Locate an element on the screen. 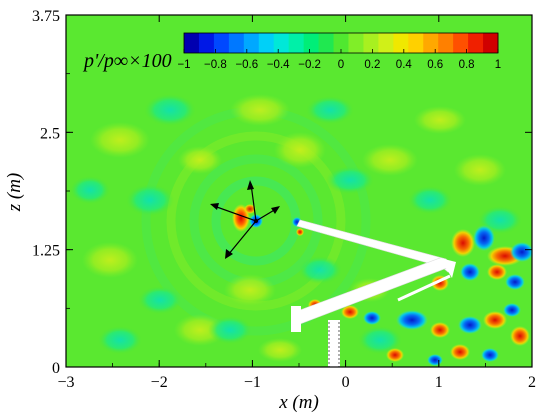 The image size is (550, 414). colorbar-tick-label: −0.8 is located at coordinates (215, 65).